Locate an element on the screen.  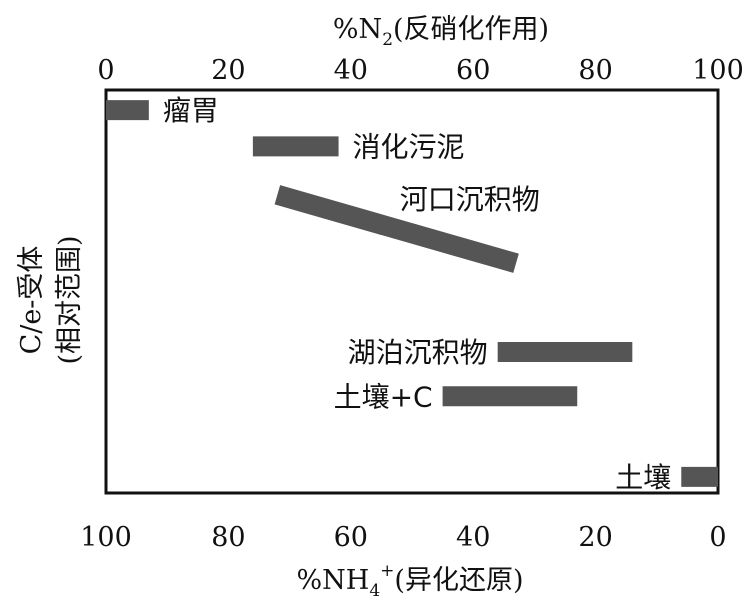
top-tick-label: 0 is located at coordinates (105, 70).